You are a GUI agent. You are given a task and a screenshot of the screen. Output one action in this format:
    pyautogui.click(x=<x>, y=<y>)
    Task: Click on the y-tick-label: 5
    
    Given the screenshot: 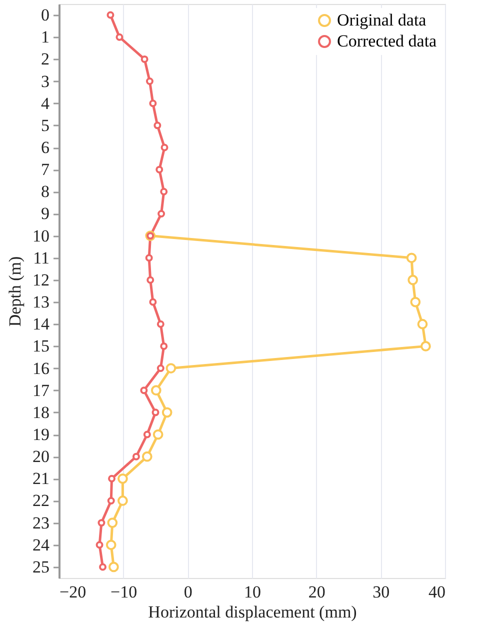 What is the action you would take?
    pyautogui.click(x=45, y=125)
    